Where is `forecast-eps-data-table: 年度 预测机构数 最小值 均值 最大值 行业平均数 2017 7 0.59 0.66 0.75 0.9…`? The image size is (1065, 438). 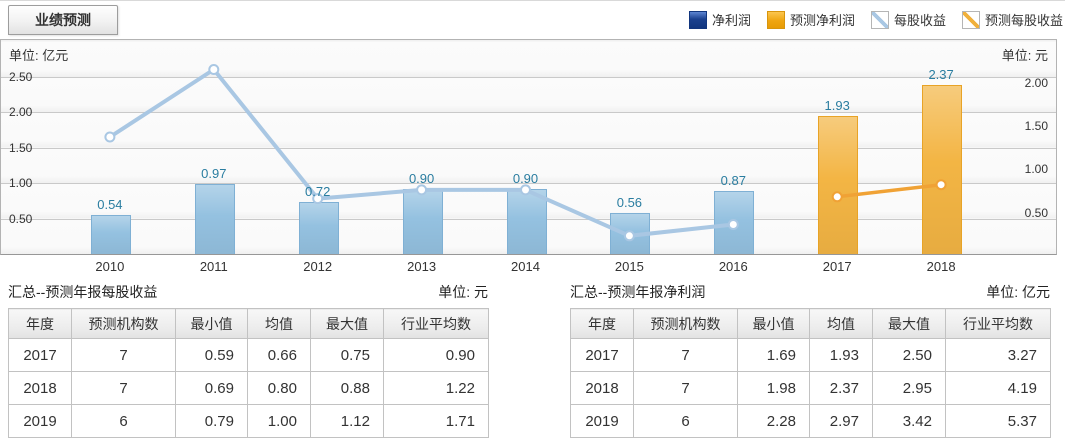
forecast-eps-data-table: 年度 预测机构数 最小值 均值 最大值 行业平均数 2017 7 0.59 0.66 0.75 0.9… is located at coordinates (248, 373).